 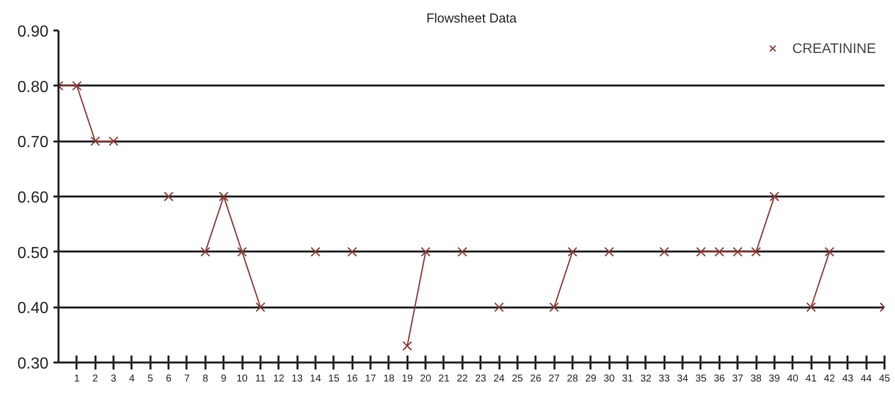 I want to click on x-tick-label: 29, so click(x=591, y=379).